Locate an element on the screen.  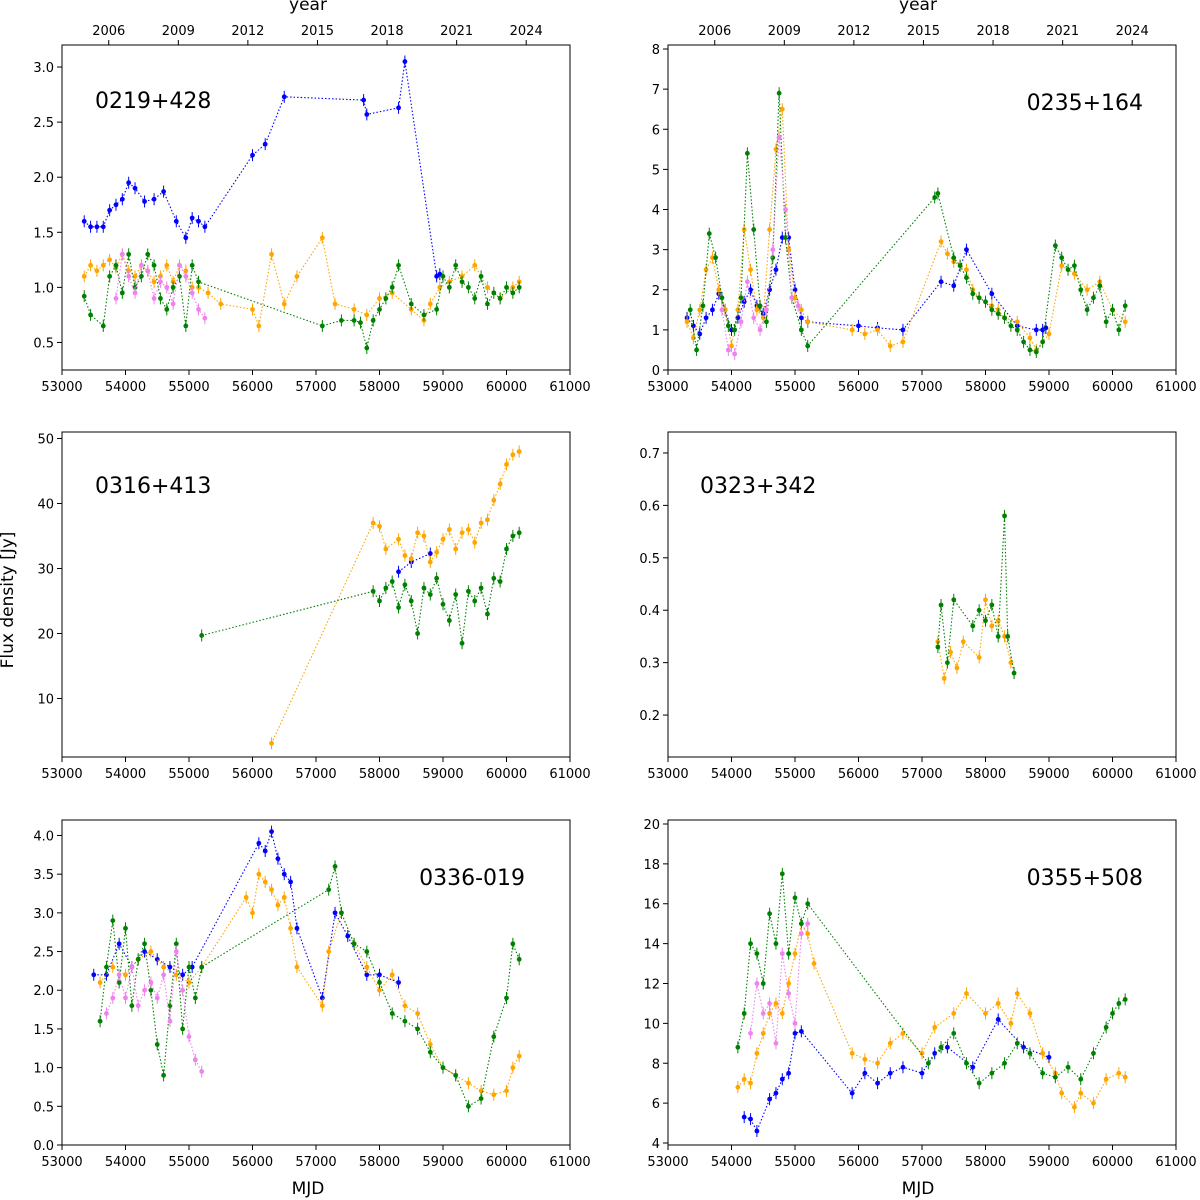
series-line is located at coordinates (154, 1011).